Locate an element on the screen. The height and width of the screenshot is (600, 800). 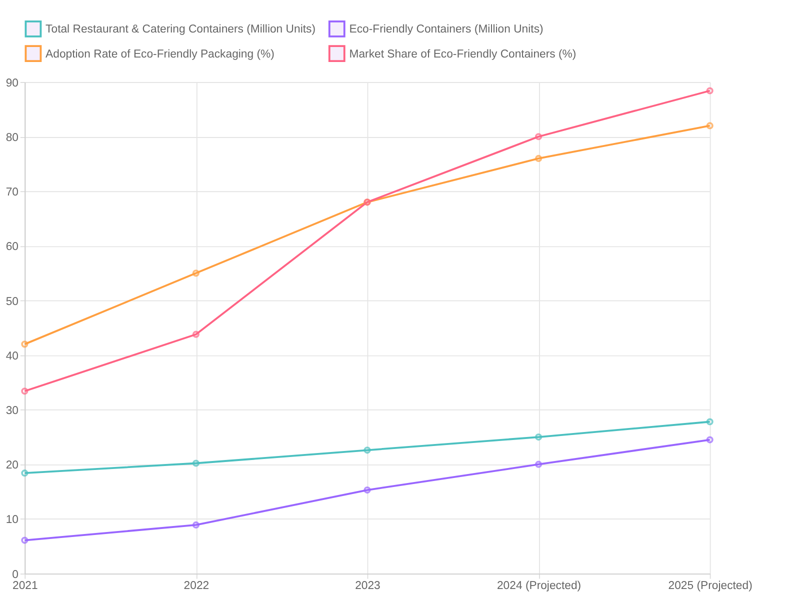
y-tick-label: 50 is located at coordinates (12, 302).